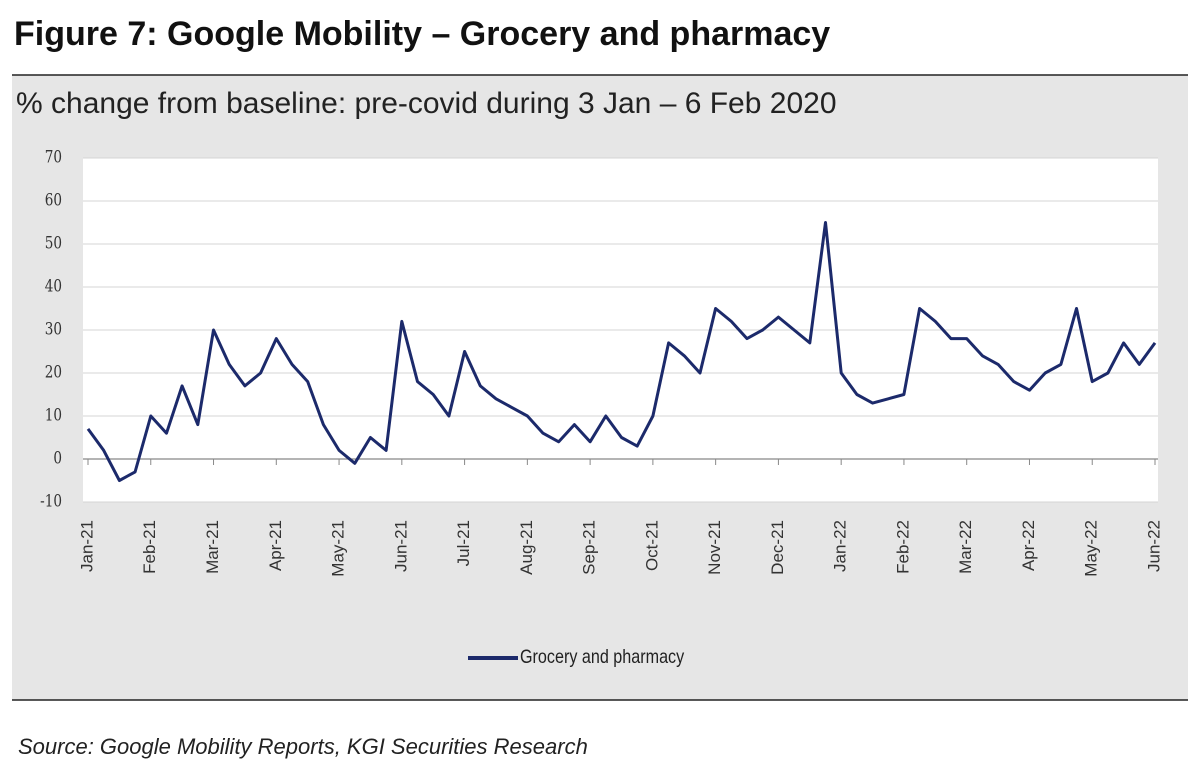 The image size is (1200, 780). I want to click on y-tick-label: 70, so click(53, 157).